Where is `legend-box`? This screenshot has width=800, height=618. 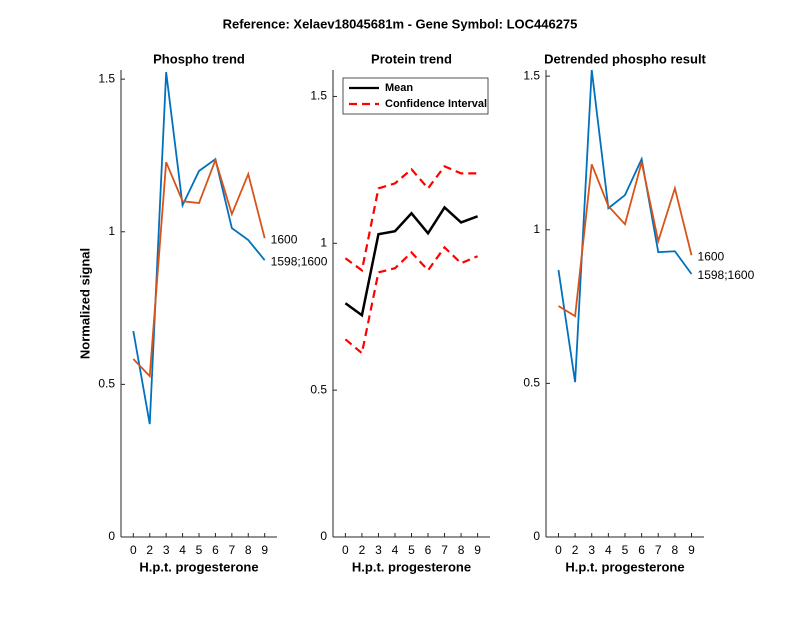 legend-box is located at coordinates (415, 96).